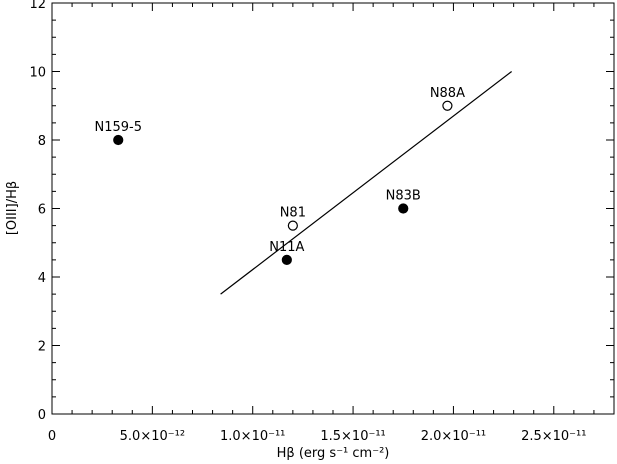 The width and height of the screenshot is (617, 464). I want to click on x-tick-label: 2.5×10⁻¹¹, so click(553, 436).